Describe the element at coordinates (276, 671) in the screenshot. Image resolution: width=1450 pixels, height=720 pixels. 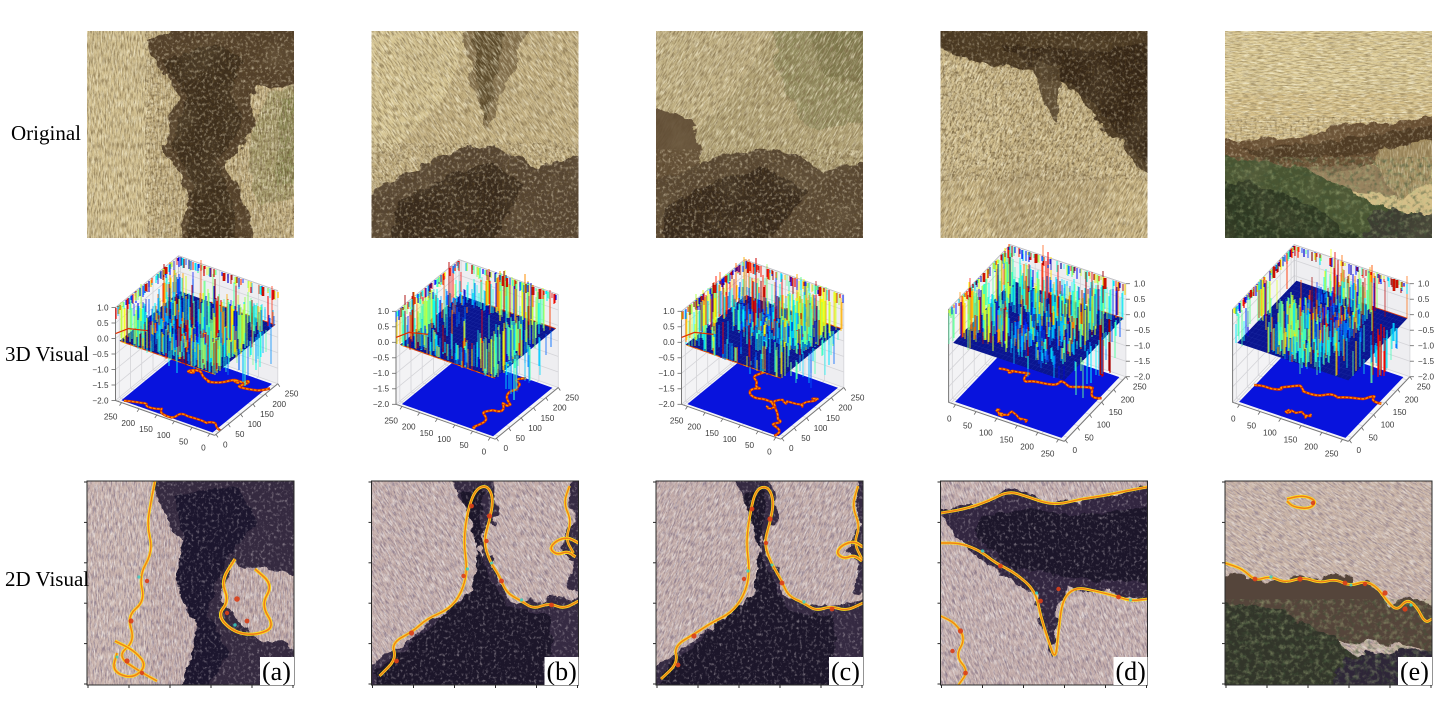
I see `svg-text: (a)` at that location.